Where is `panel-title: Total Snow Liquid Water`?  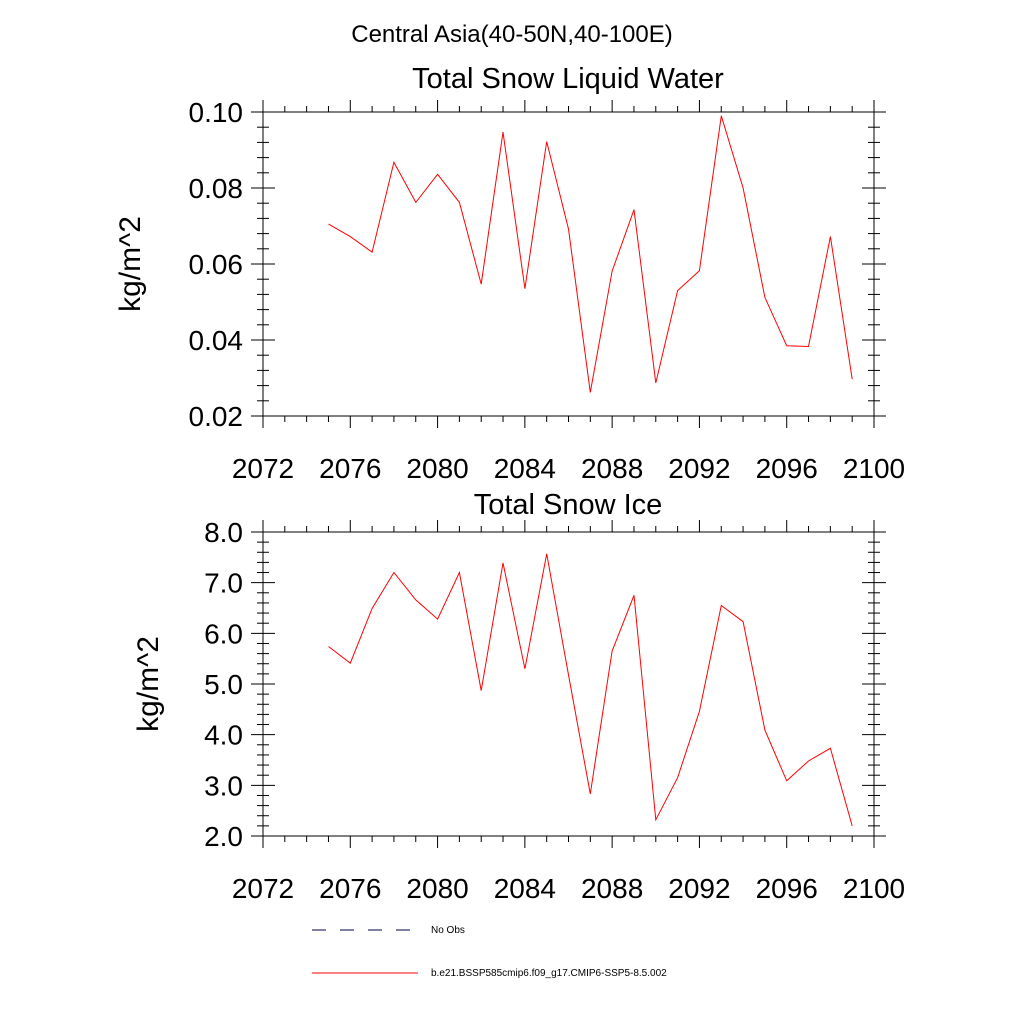 panel-title: Total Snow Liquid Water is located at coordinates (568, 79).